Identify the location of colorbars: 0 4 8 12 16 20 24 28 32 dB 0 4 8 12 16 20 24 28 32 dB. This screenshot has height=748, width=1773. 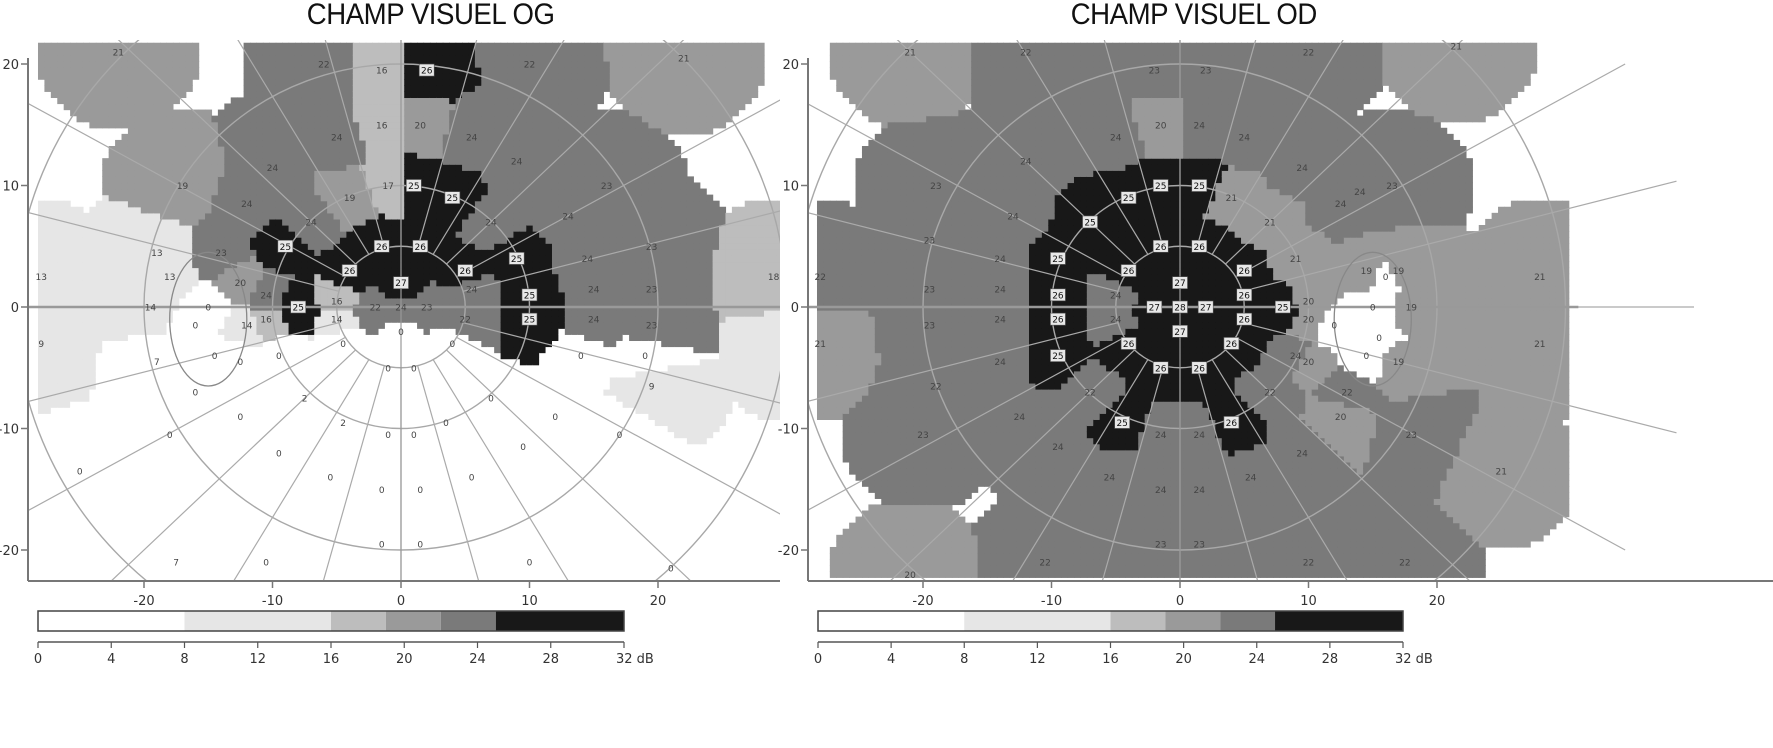
(733, 638).